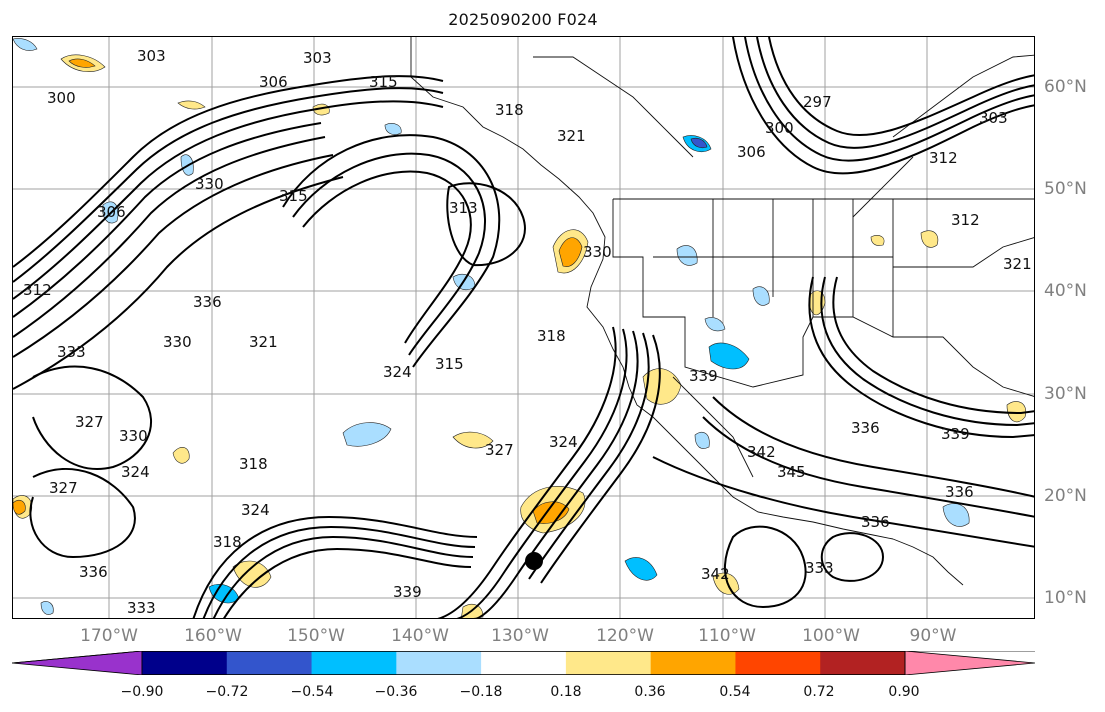  I want to click on colorbar-tick-label: 0.54, so click(735, 692).